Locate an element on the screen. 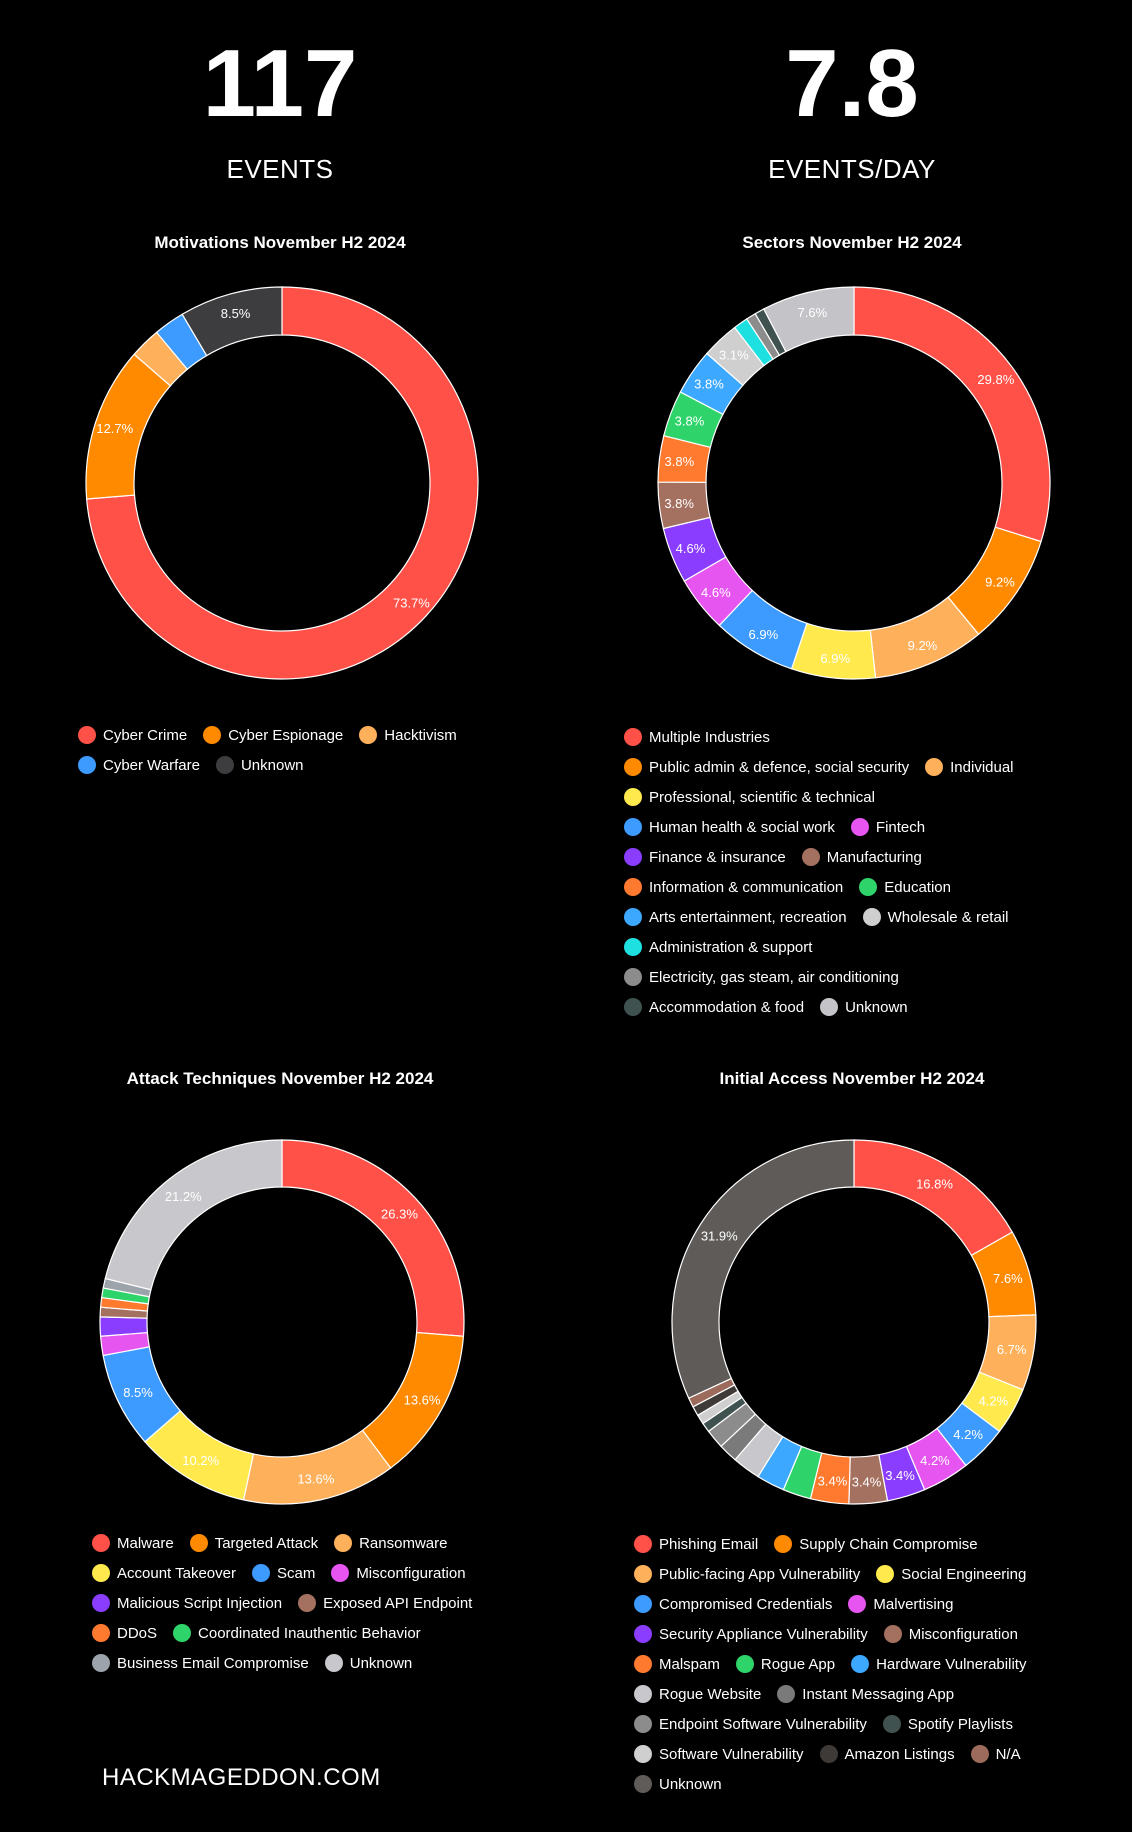 This screenshot has height=1832, width=1132. legend-label: Unknown is located at coordinates (876, 1007).